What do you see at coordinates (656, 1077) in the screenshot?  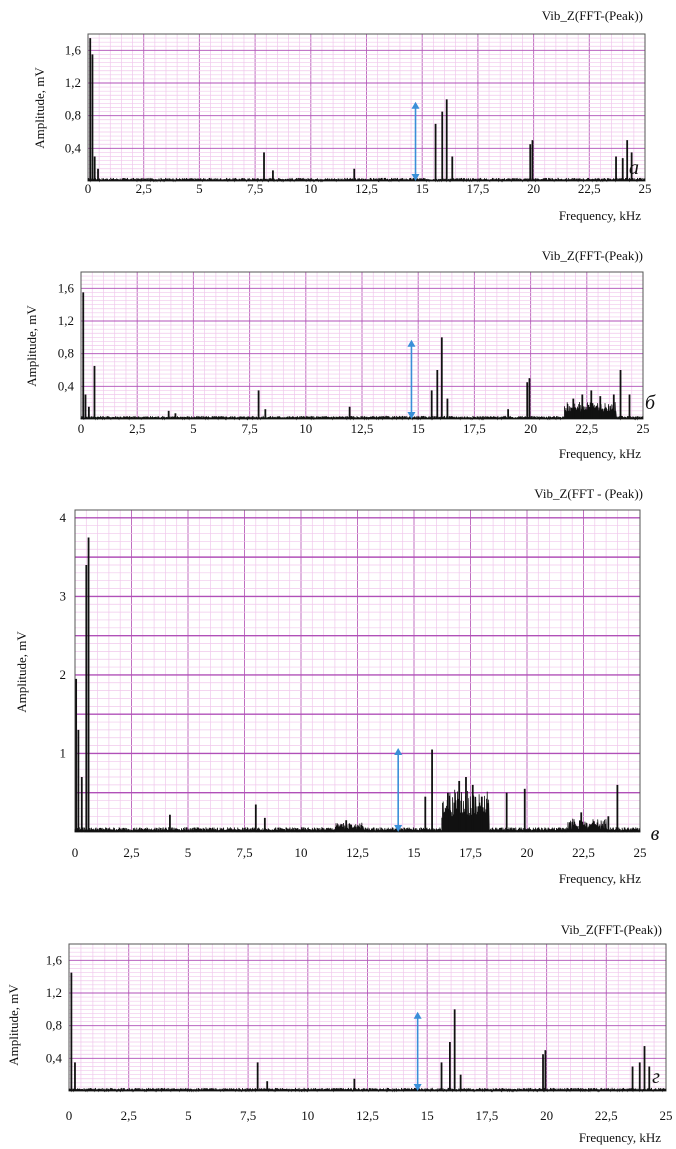 I see `panel-label: г` at bounding box center [656, 1077].